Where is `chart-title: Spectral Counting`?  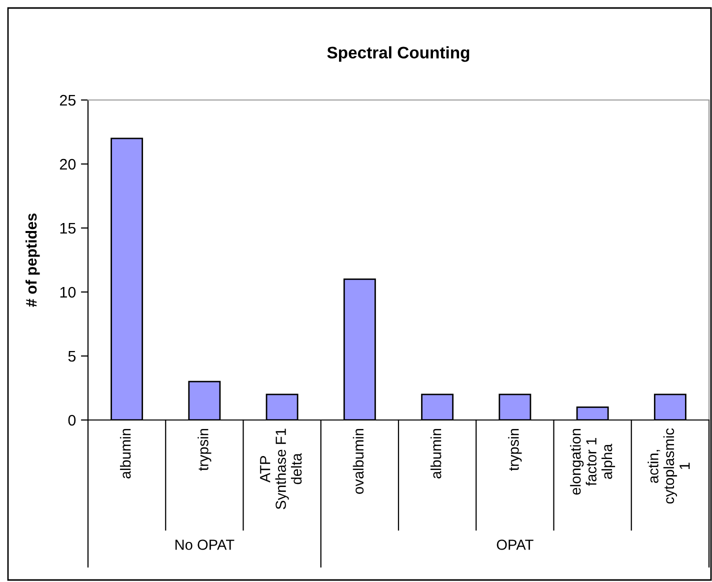 chart-title: Spectral Counting is located at coordinates (398, 54).